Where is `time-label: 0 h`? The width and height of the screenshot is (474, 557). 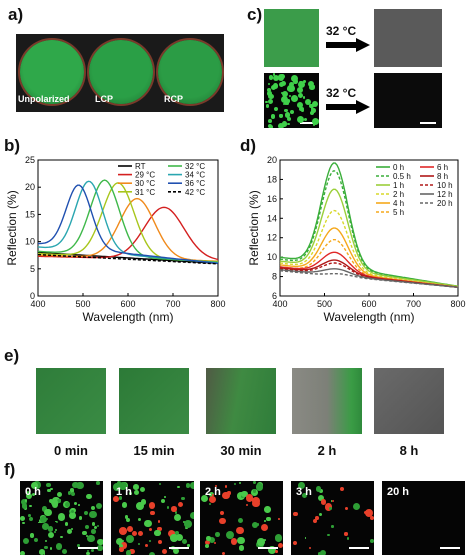 time-label: 0 h is located at coordinates (33, 492).